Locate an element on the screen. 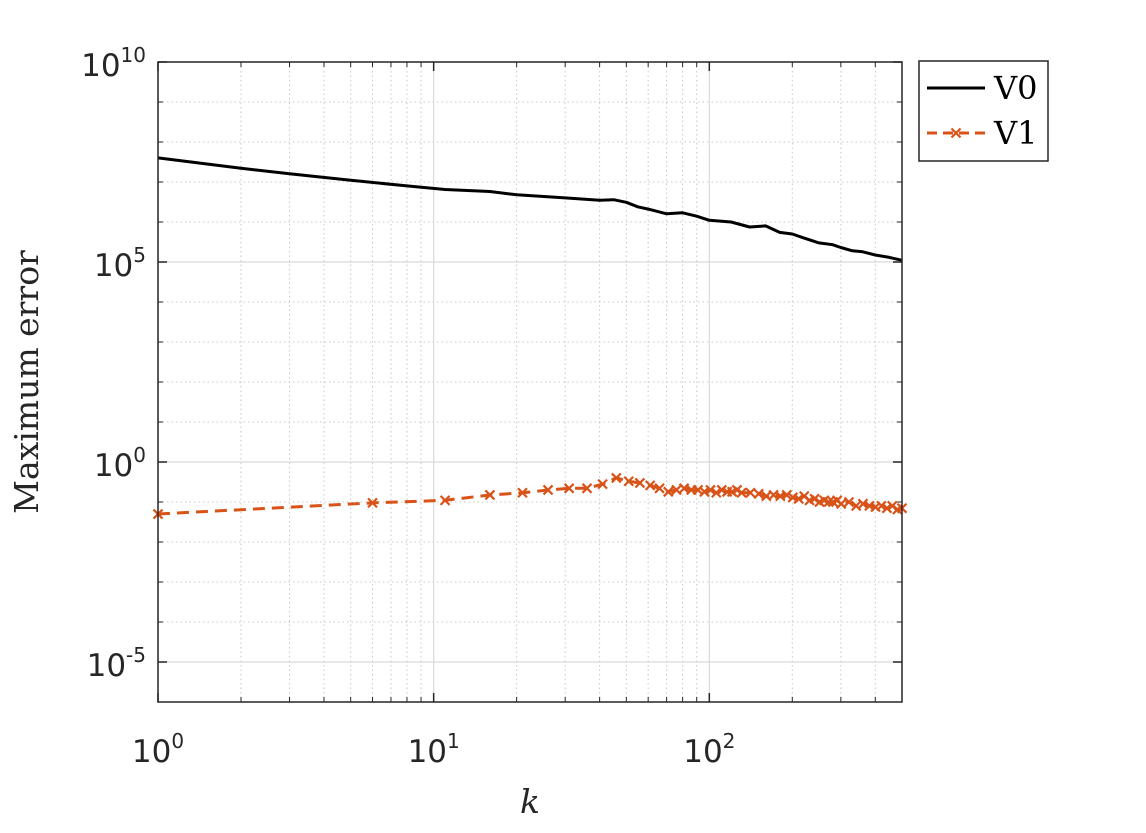  x-tick-label: 10² is located at coordinates (709, 749).